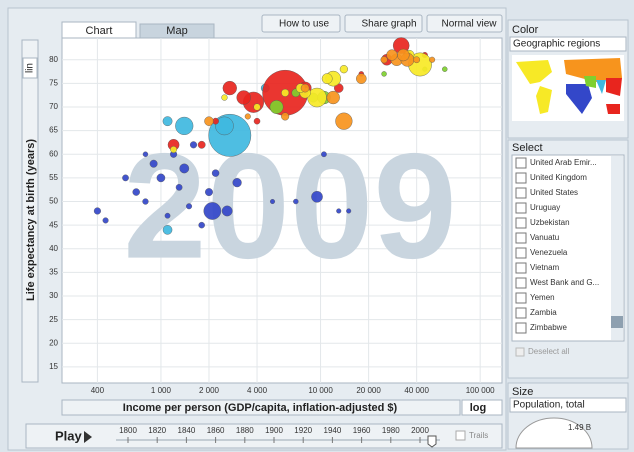  Describe the element at coordinates (568, 44) in the screenshot. I see `color-selector` at that location.